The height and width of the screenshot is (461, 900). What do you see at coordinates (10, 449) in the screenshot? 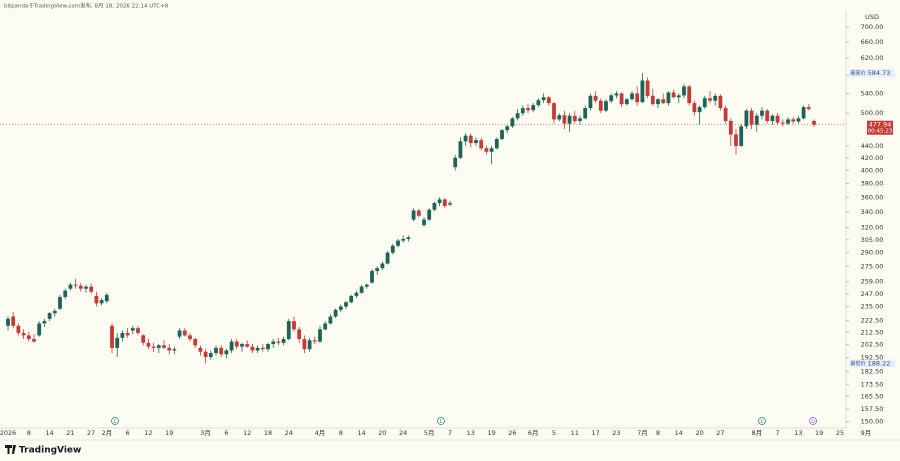
I see `logo-icon` at bounding box center [10, 449].